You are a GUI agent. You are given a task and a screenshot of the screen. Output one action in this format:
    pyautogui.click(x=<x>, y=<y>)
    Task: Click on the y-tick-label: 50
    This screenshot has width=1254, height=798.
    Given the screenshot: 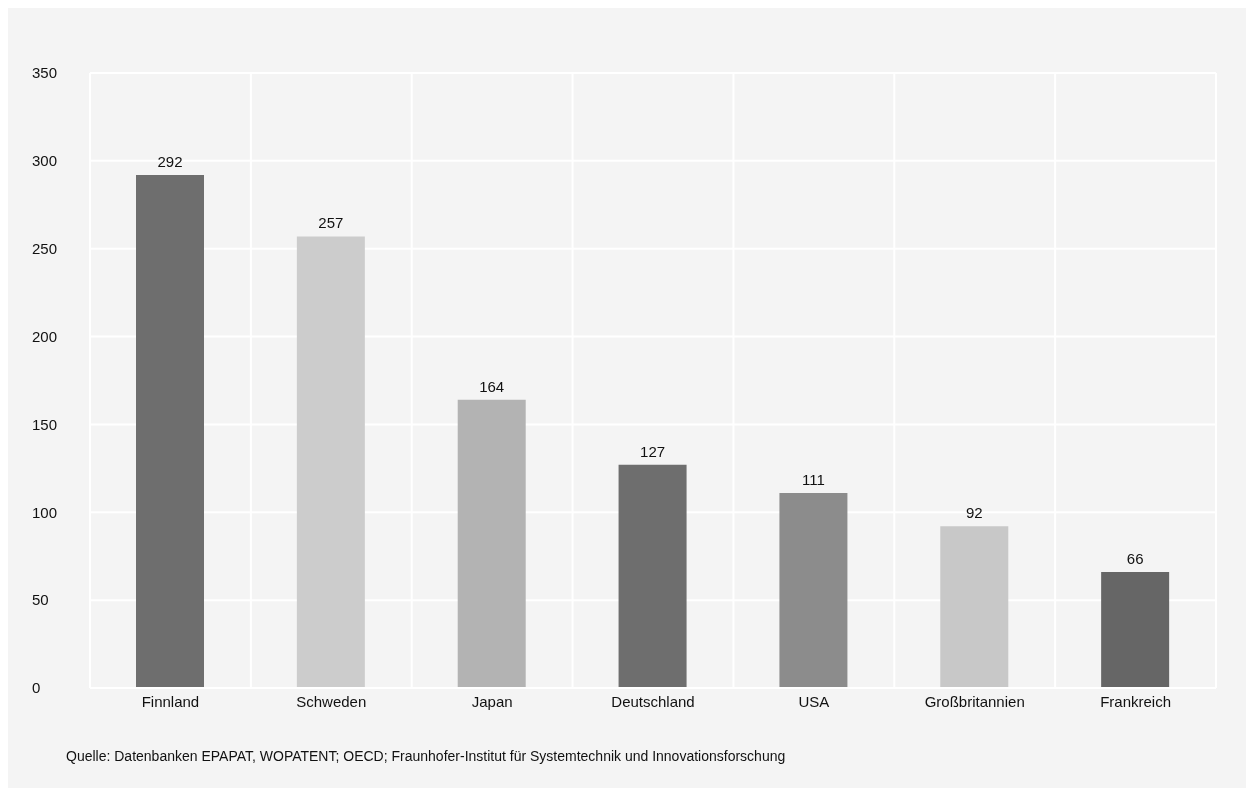 What is the action you would take?
    pyautogui.click(x=40, y=600)
    